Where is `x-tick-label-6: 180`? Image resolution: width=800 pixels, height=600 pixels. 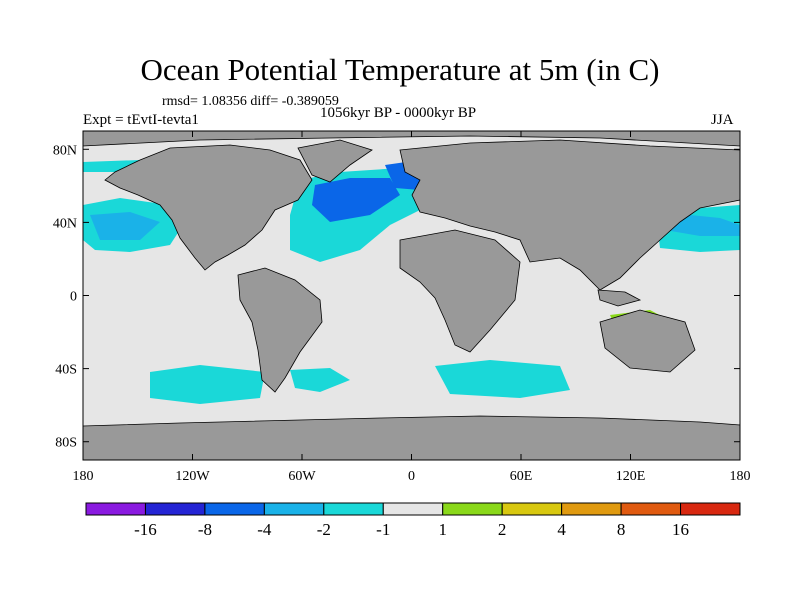 x-tick-label-6: 180 is located at coordinates (740, 476).